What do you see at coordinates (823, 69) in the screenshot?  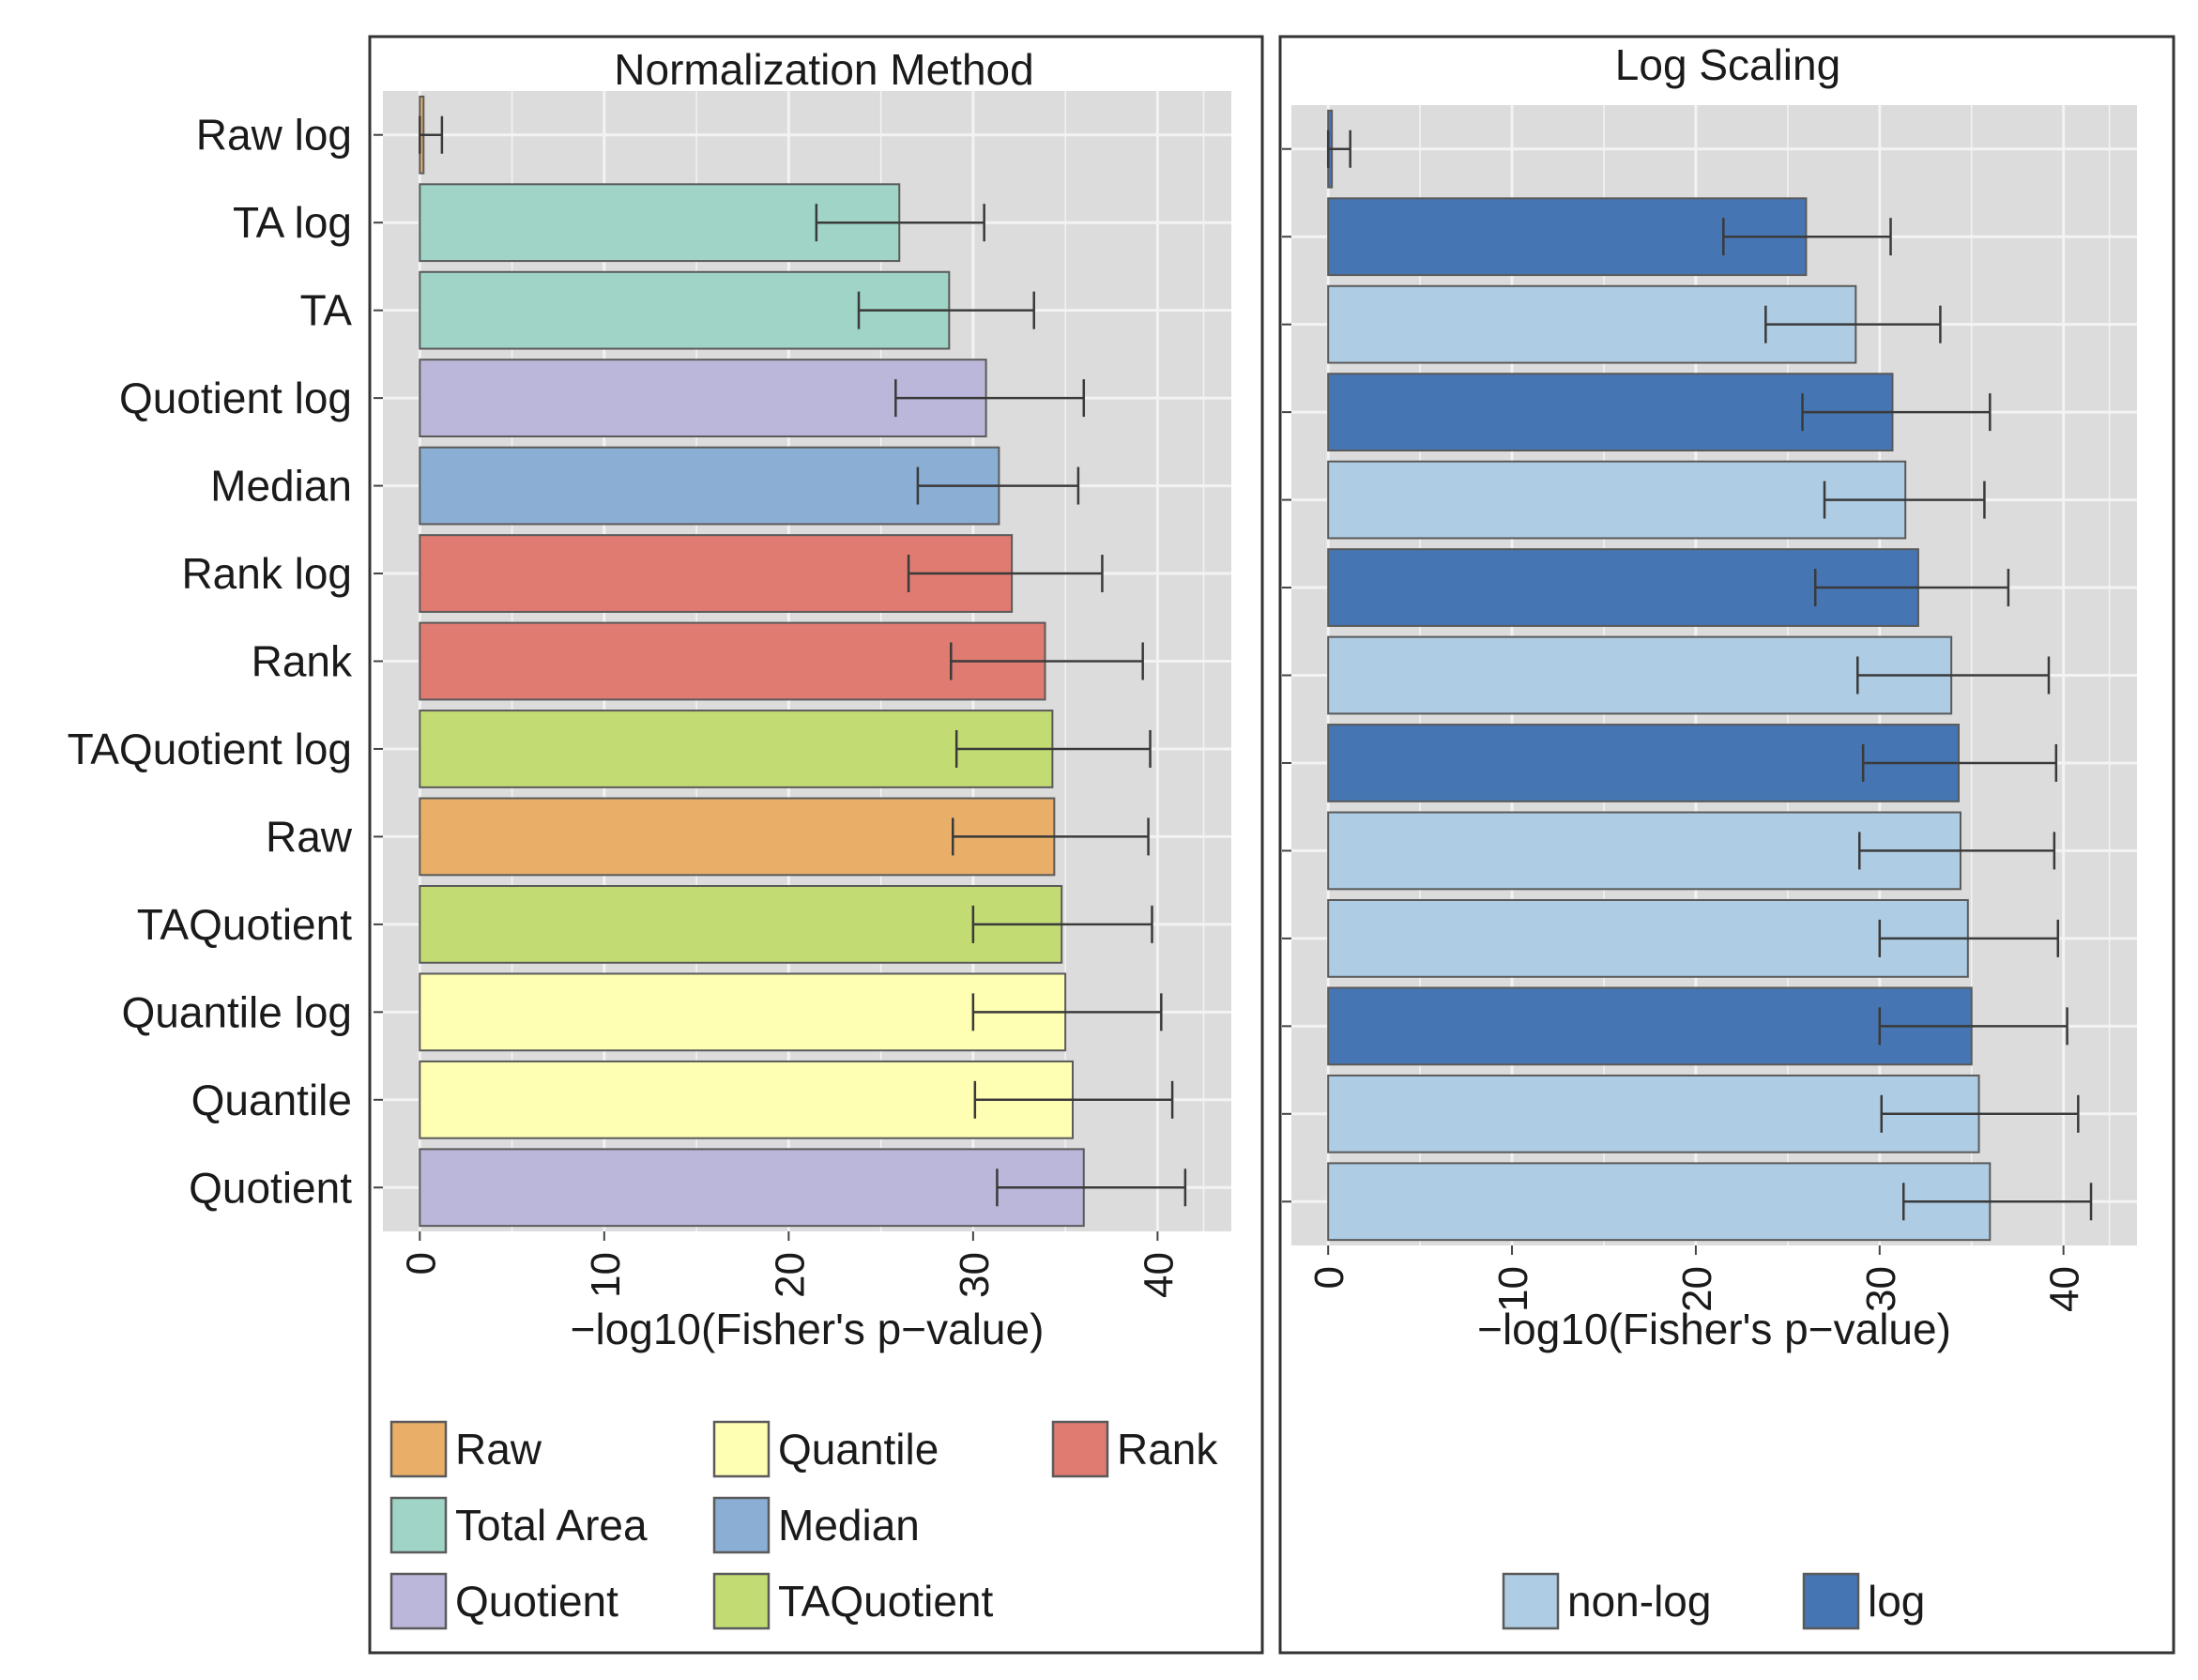 I see `chart-title: Normalization Method` at bounding box center [823, 69].